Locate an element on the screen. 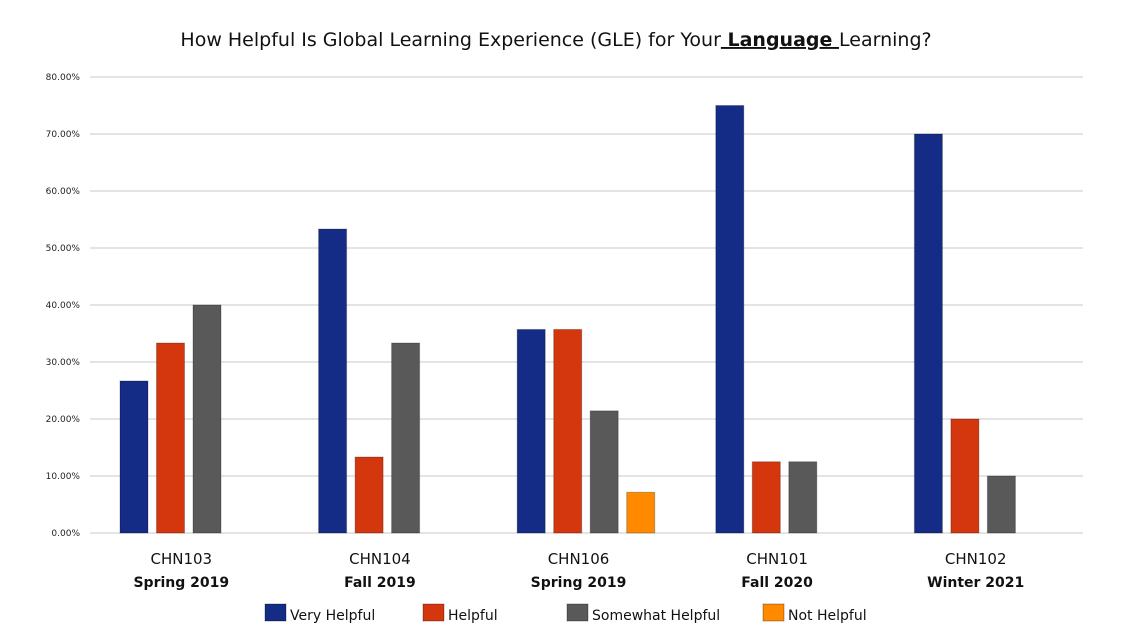 This screenshot has height=639, width=1136. legend-label: Very Helpful is located at coordinates (332, 616).